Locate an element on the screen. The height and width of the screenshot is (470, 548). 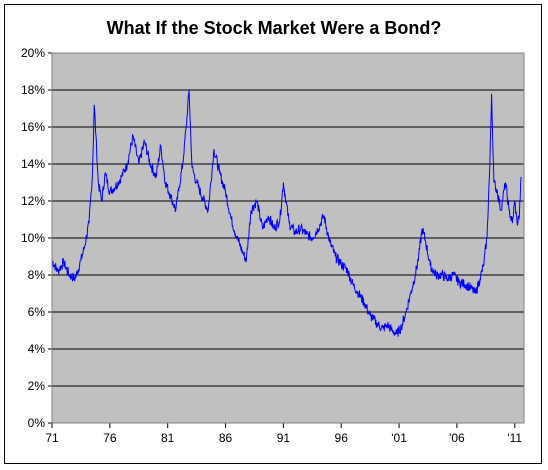
y-tick-label: 18% is located at coordinates (33, 90).